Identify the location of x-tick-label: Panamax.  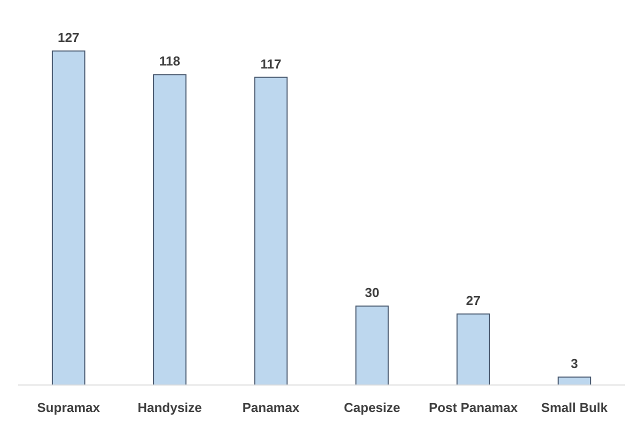
(271, 407).